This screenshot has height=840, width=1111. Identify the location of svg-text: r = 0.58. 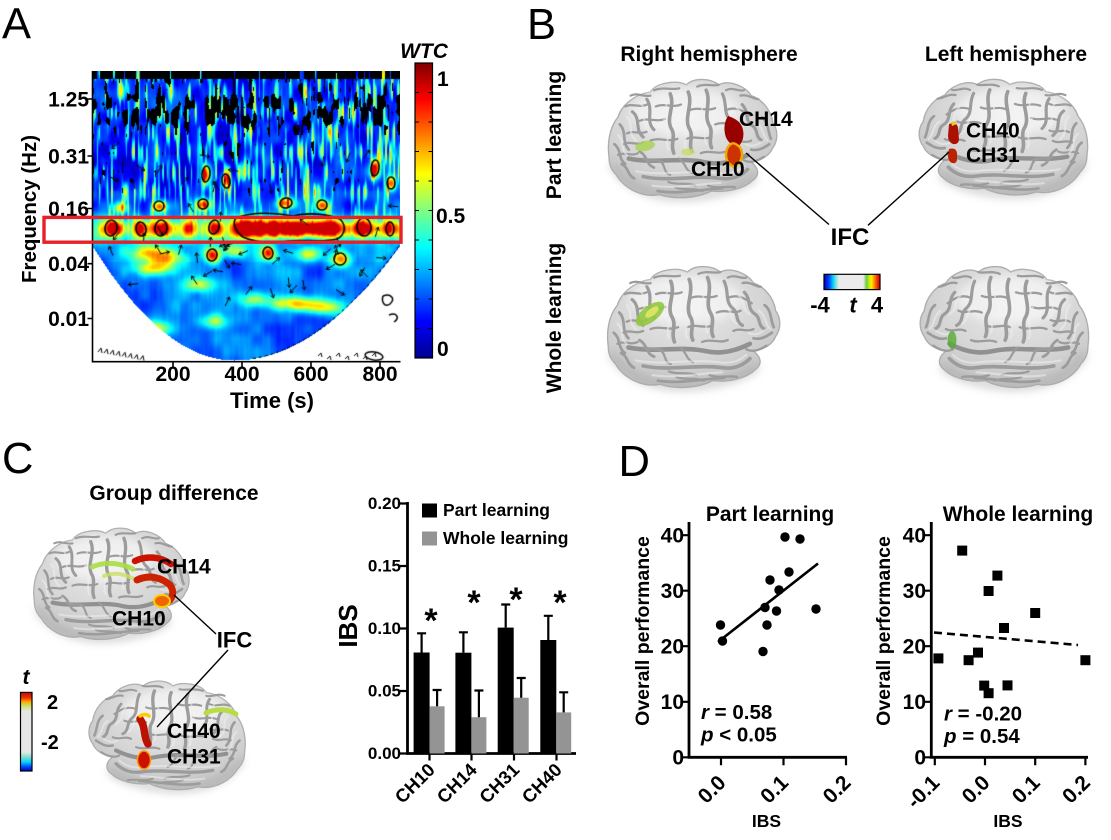
(736, 712).